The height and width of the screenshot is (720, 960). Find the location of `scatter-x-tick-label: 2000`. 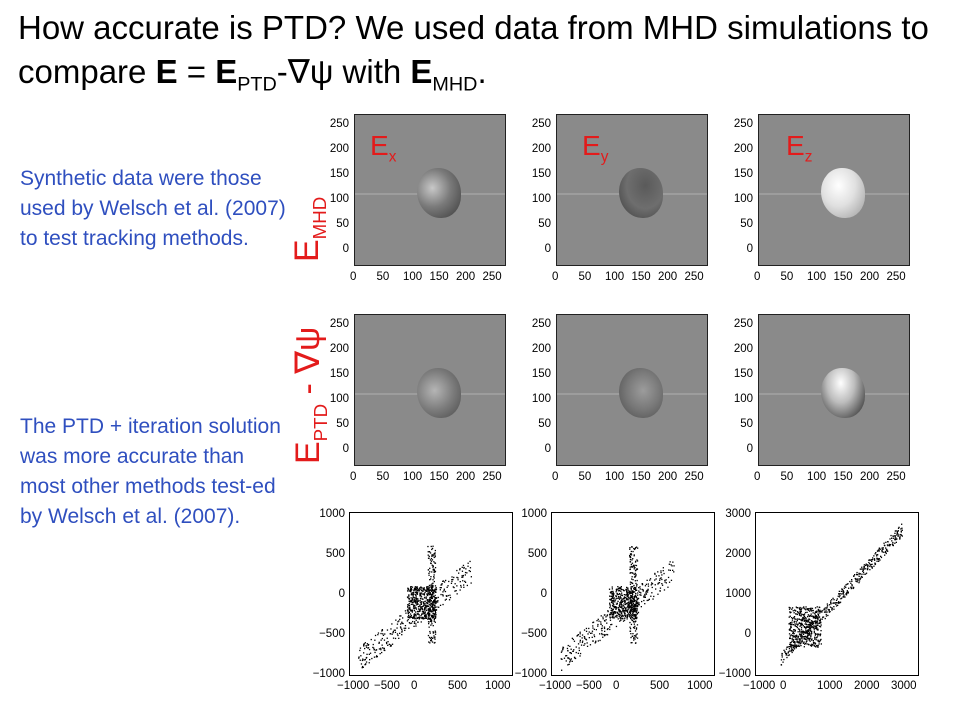

scatter-x-tick-label: 2000 is located at coordinates (867, 686).